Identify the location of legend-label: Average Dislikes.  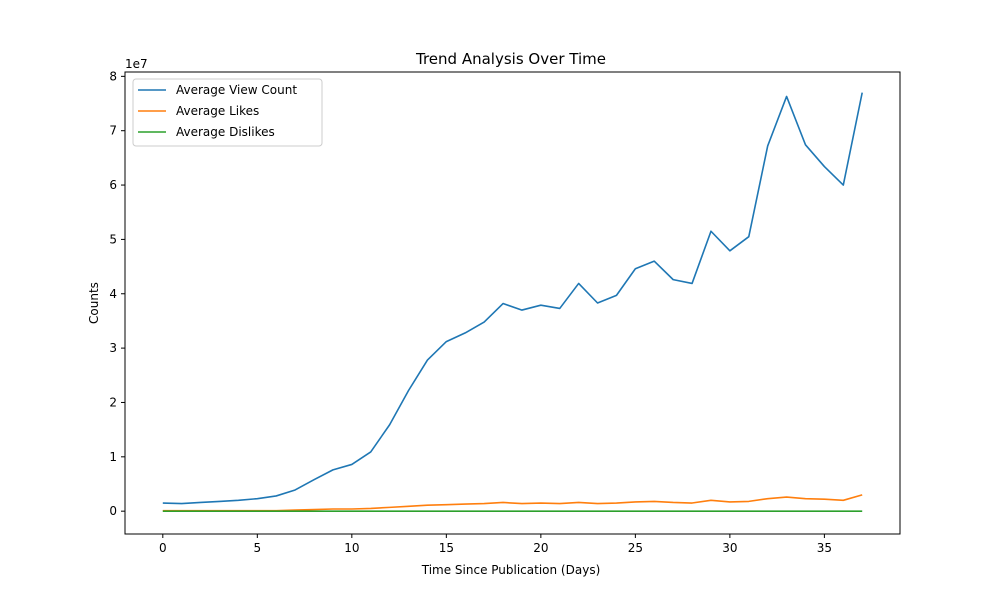
(225, 132).